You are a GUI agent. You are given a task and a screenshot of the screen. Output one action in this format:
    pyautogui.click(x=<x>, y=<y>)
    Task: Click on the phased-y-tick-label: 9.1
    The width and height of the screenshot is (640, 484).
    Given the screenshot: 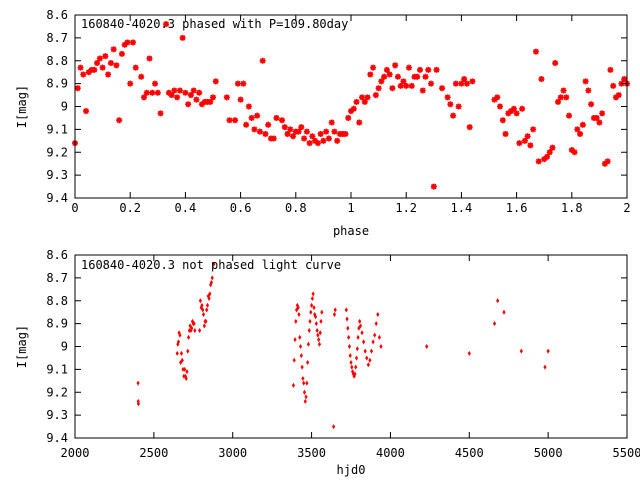 What is the action you would take?
    pyautogui.click(x=57, y=129)
    